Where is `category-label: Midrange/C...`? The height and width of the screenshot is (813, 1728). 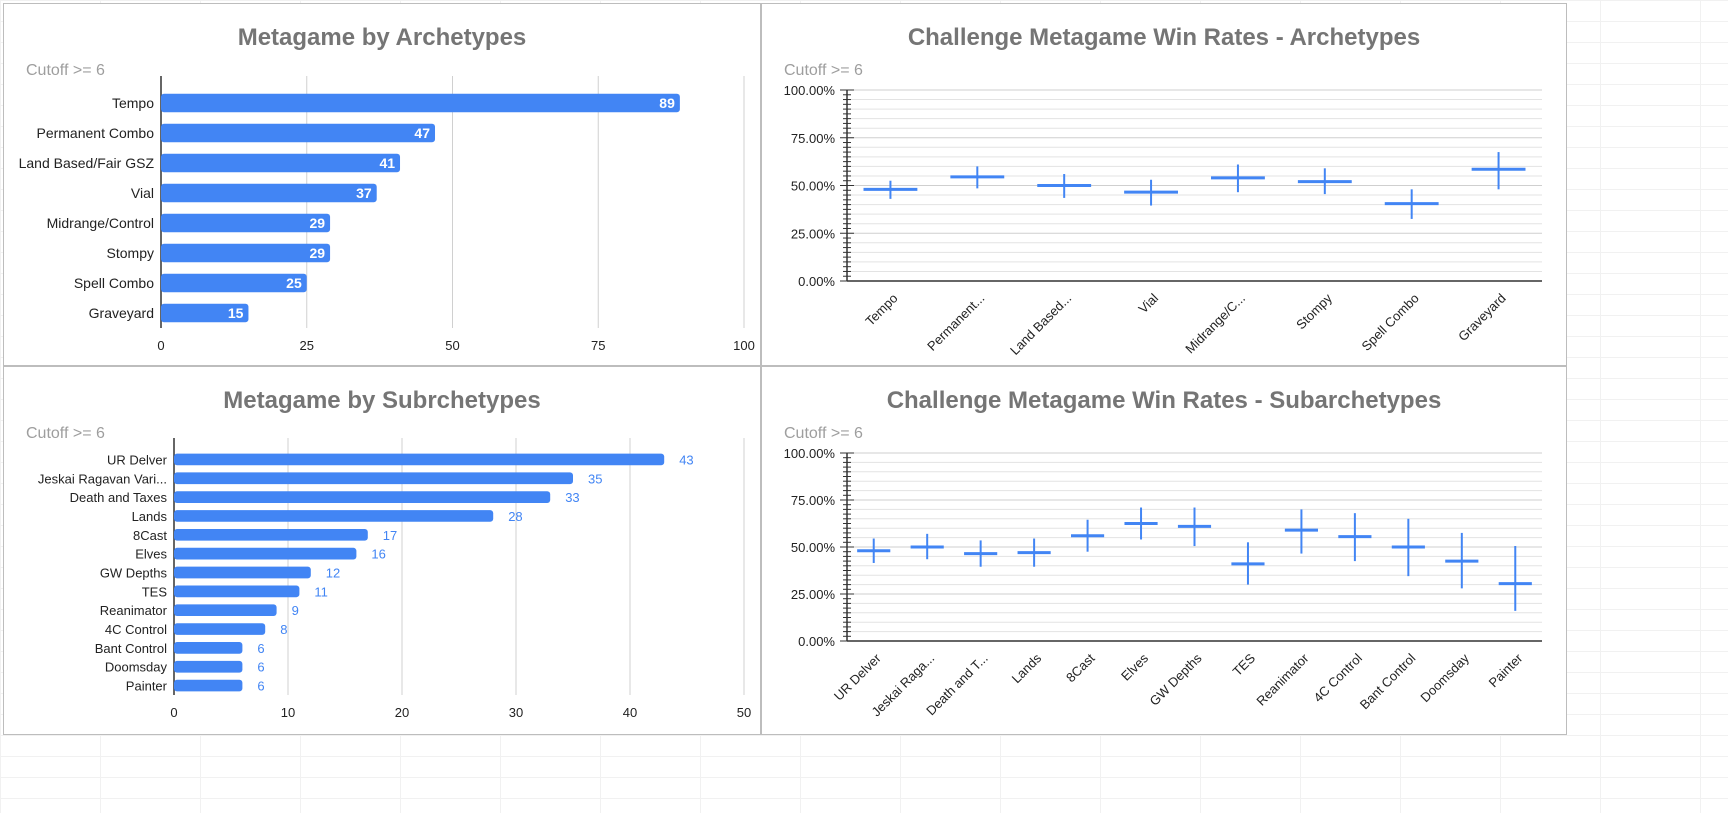
category-label: Midrange/C... is located at coordinates (1215, 324).